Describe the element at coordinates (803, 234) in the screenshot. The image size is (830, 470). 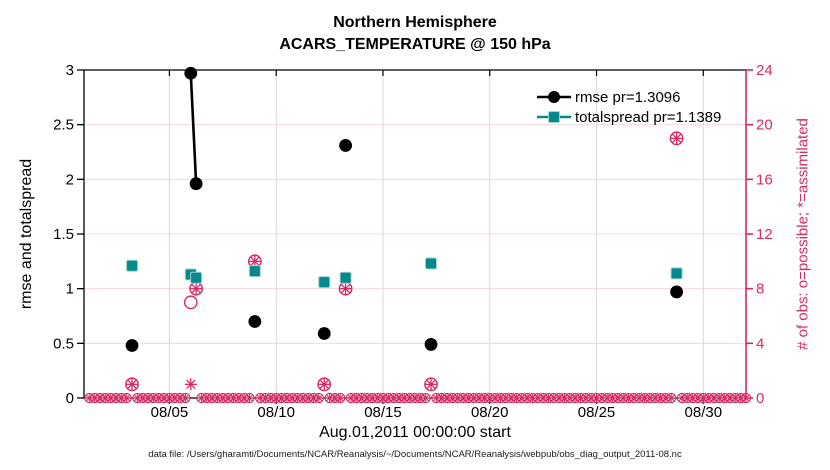
I see `right-y-axis-label: # of obs: o=possible; *=assimilated` at that location.